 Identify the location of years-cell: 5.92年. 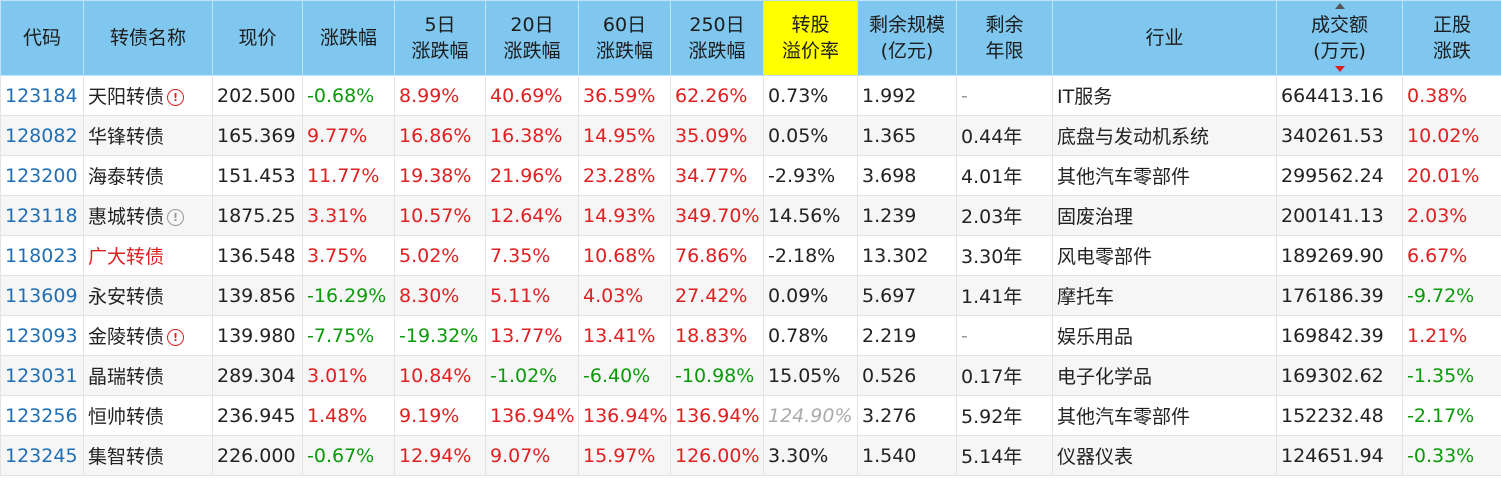
(1004, 415).